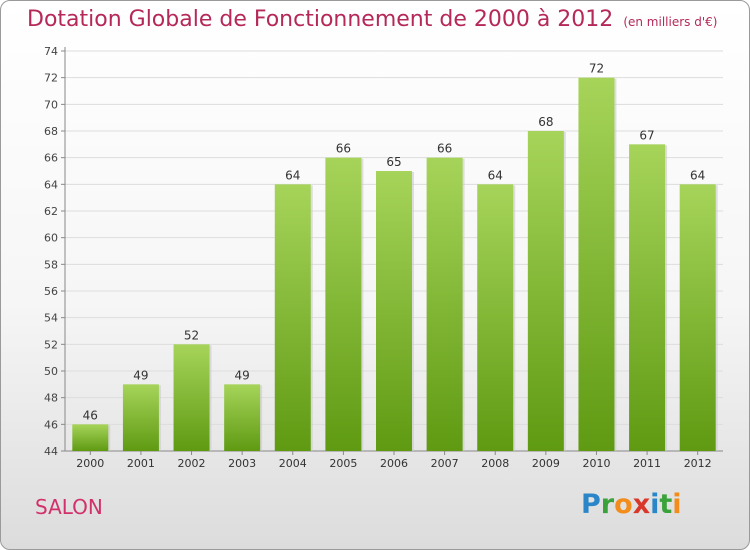 This screenshot has width=750, height=550. I want to click on commune-name: SALON, so click(69, 507).